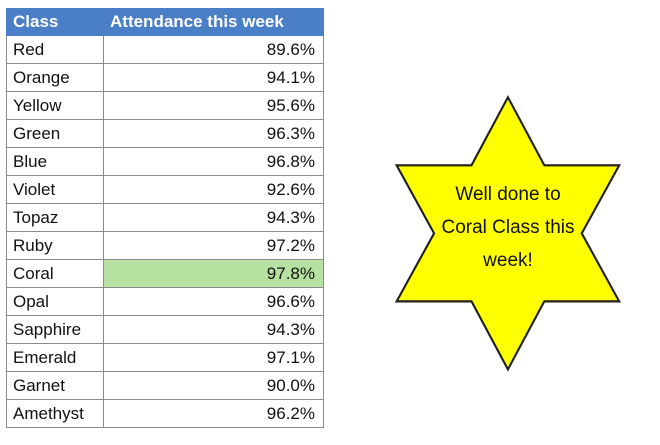  I want to click on class-name-cell: Red, so click(55, 49).